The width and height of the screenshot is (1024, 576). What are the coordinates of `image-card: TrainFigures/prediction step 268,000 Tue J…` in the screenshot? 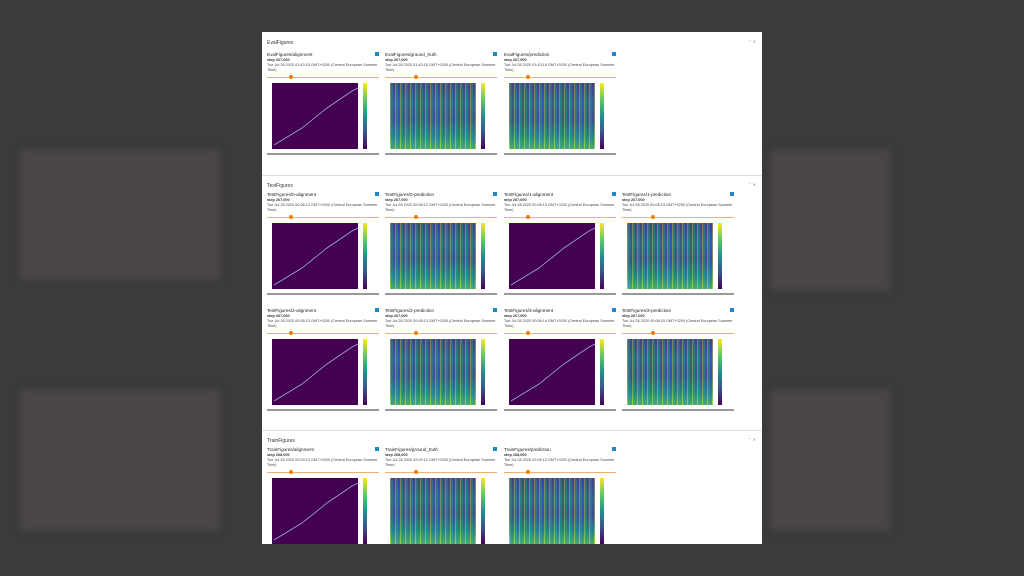 It's located at (560, 495).